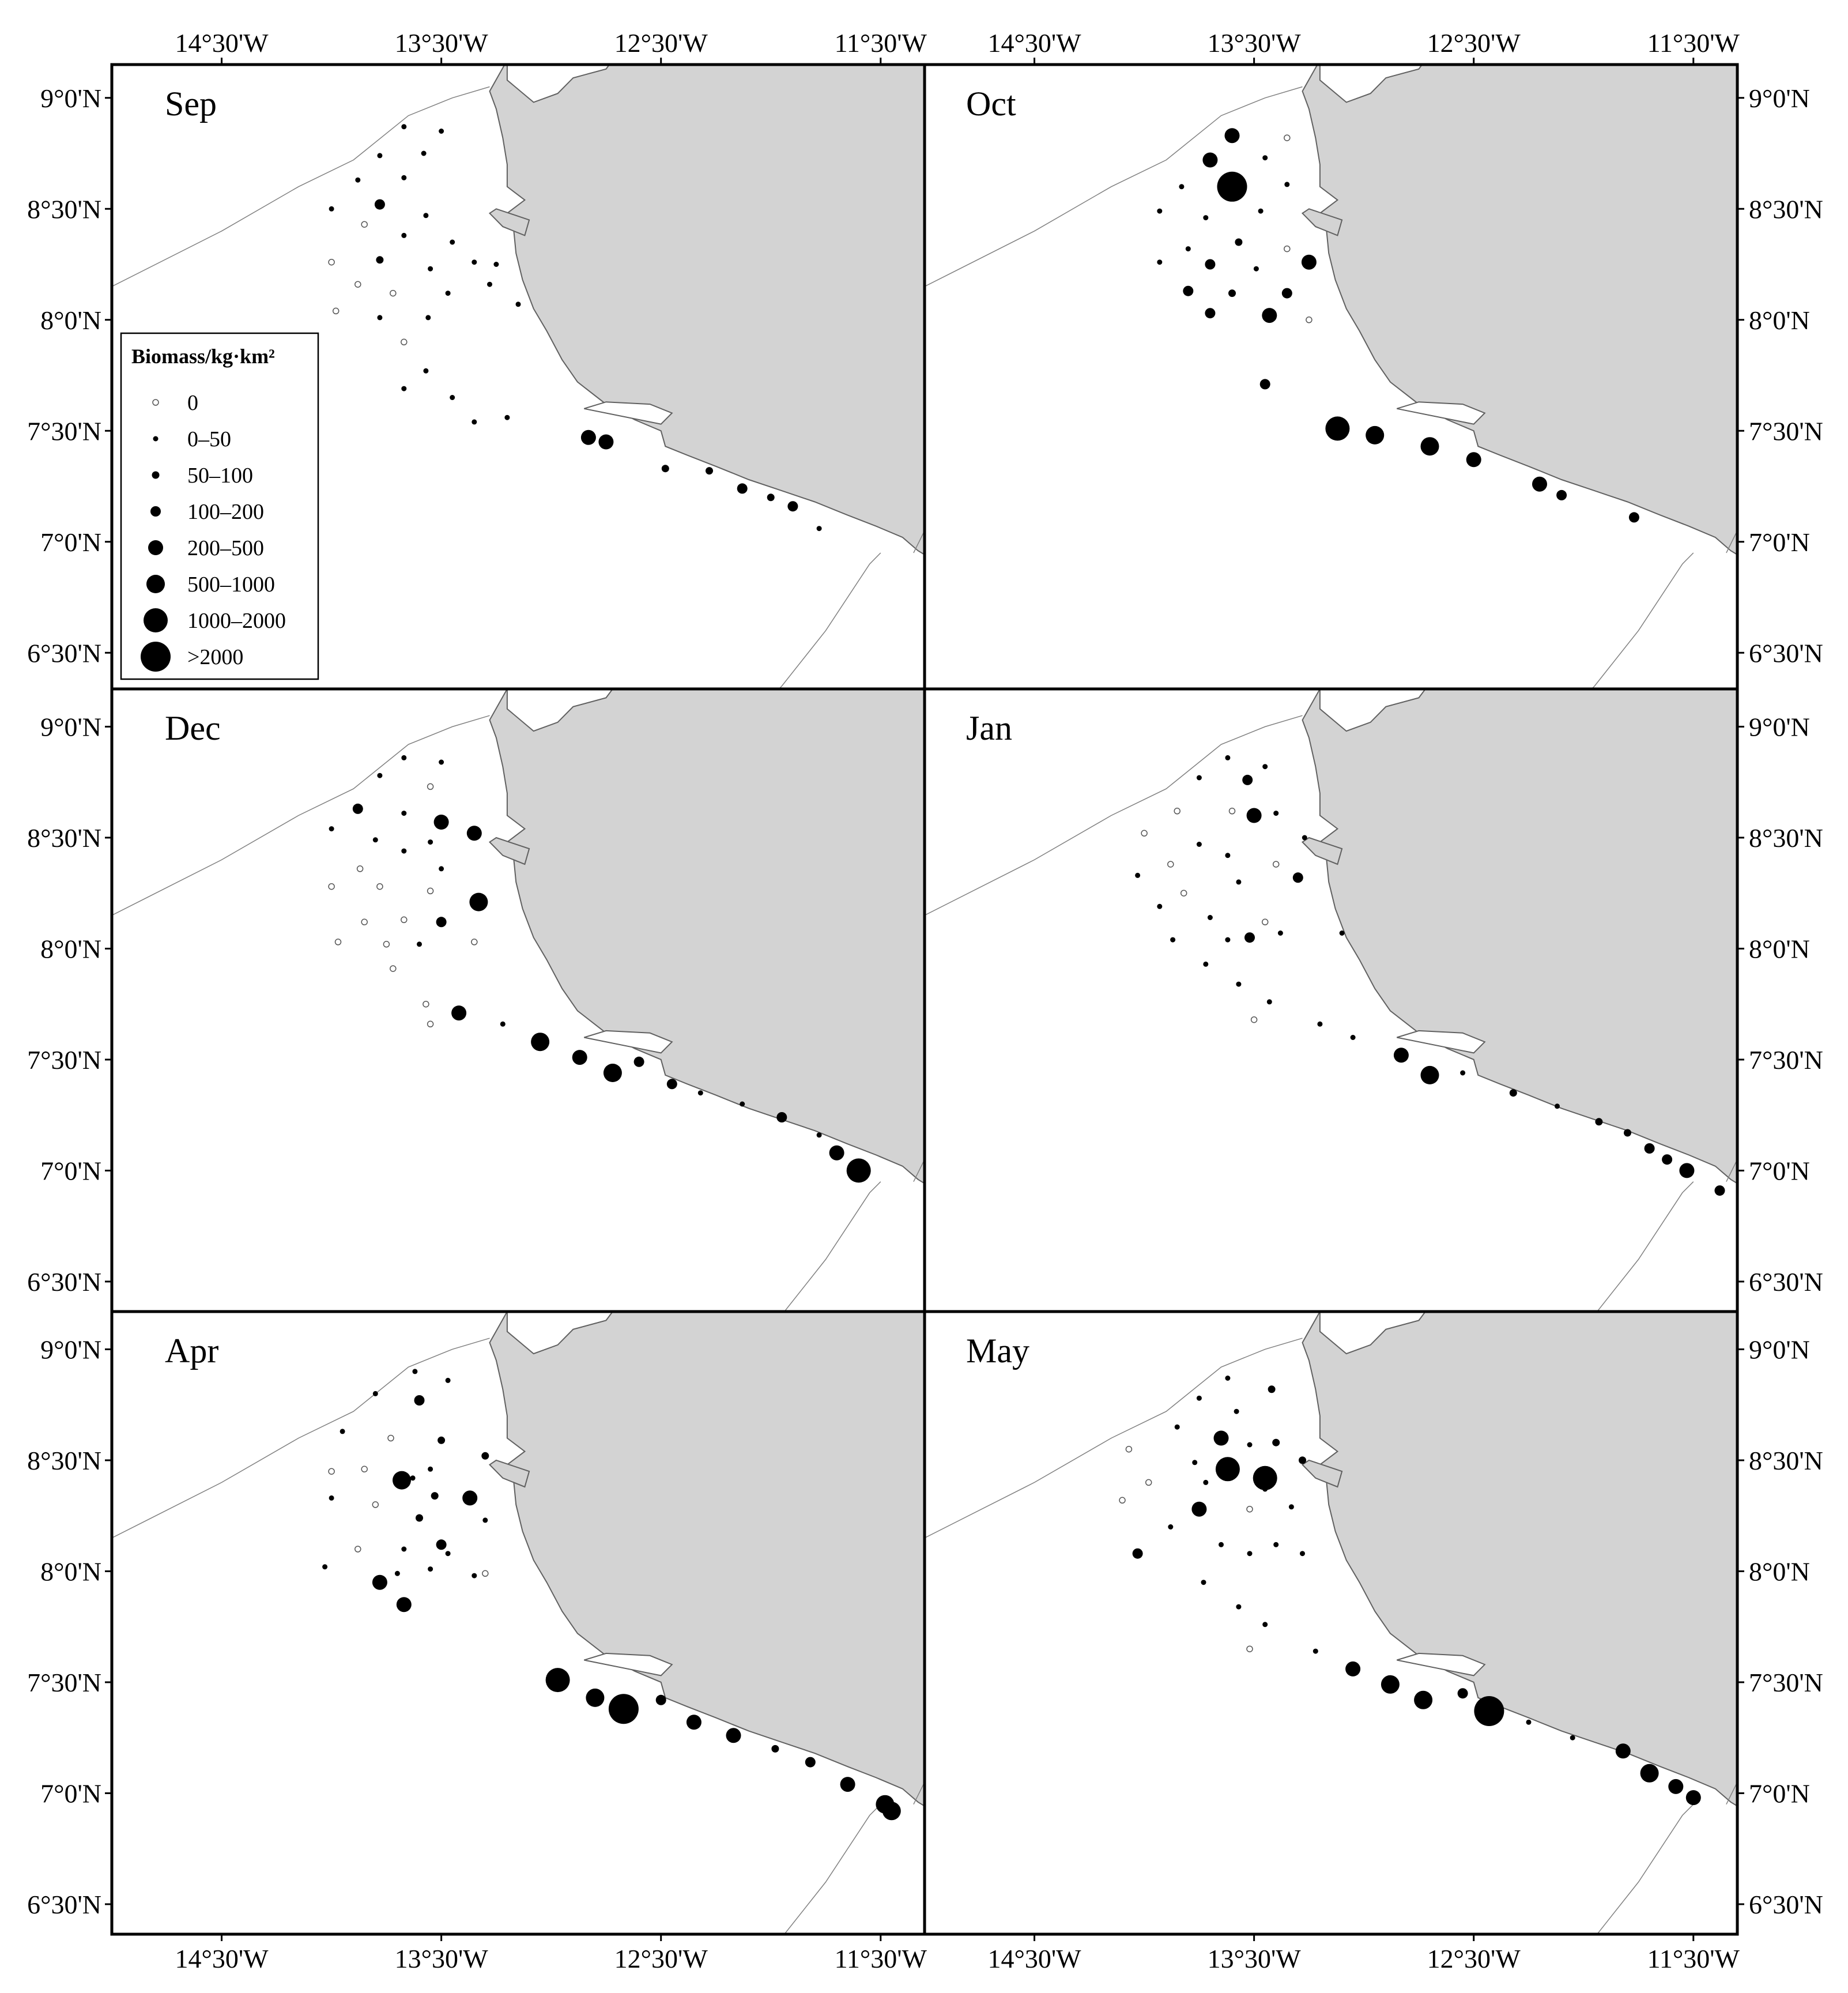 This screenshot has height=1993, width=1848. I want to click on map-panel-oct, so click(1519, 310).